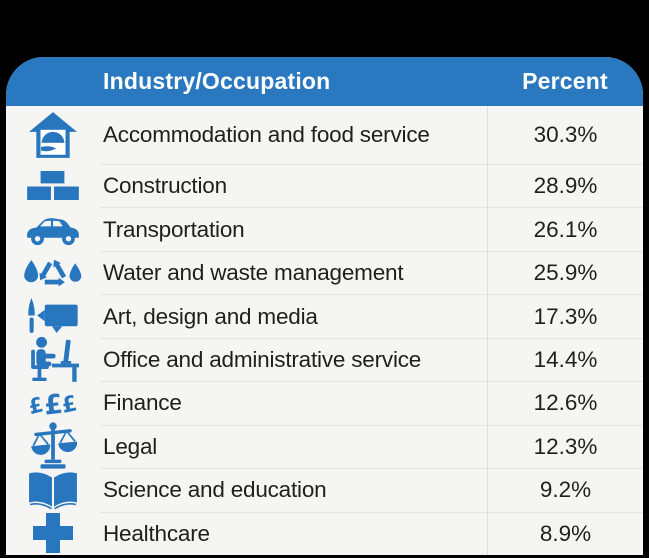 The width and height of the screenshot is (649, 558). I want to click on open-book-icon, so click(53, 491).